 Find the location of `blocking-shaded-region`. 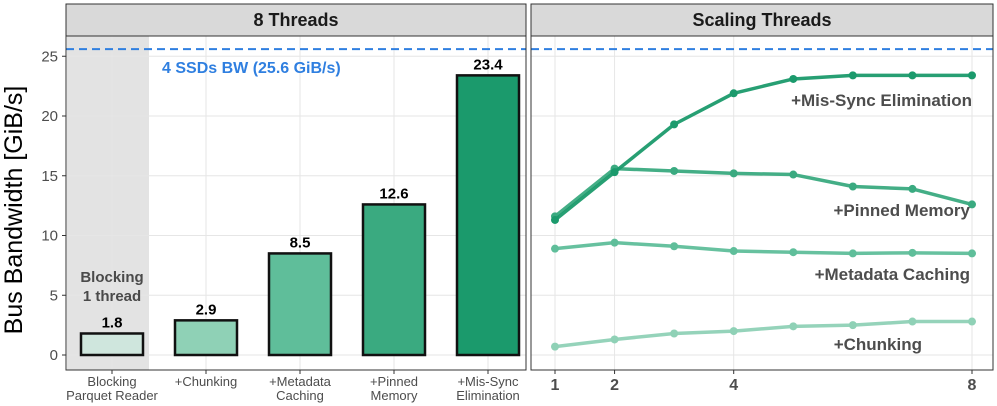

blocking-shaded-region is located at coordinates (108, 203).